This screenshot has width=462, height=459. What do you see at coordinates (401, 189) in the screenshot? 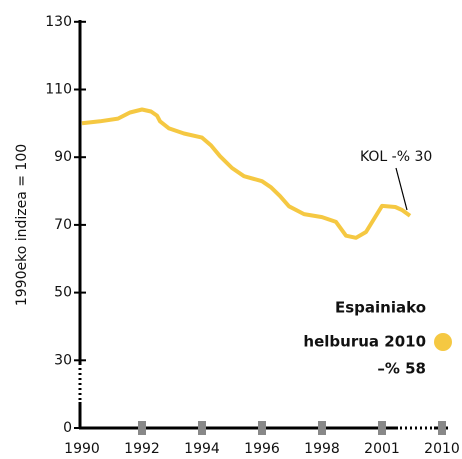
I see `annotation-line` at bounding box center [401, 189].